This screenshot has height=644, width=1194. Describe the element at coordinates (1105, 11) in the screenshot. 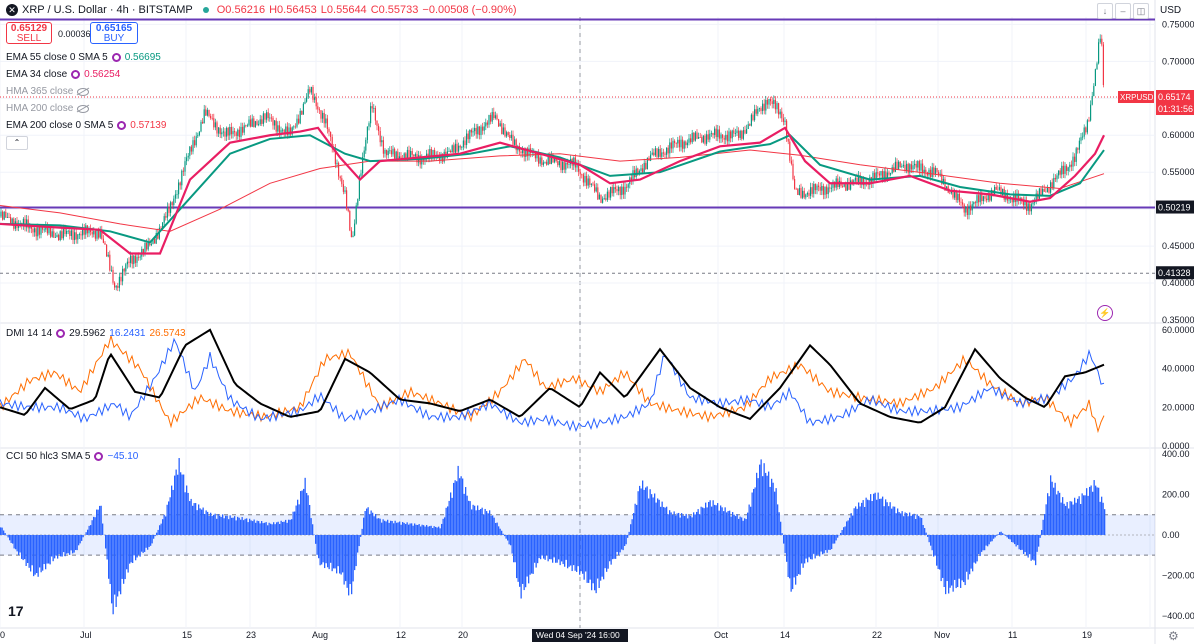

I see `arrow-down-icon: ↓` at that location.